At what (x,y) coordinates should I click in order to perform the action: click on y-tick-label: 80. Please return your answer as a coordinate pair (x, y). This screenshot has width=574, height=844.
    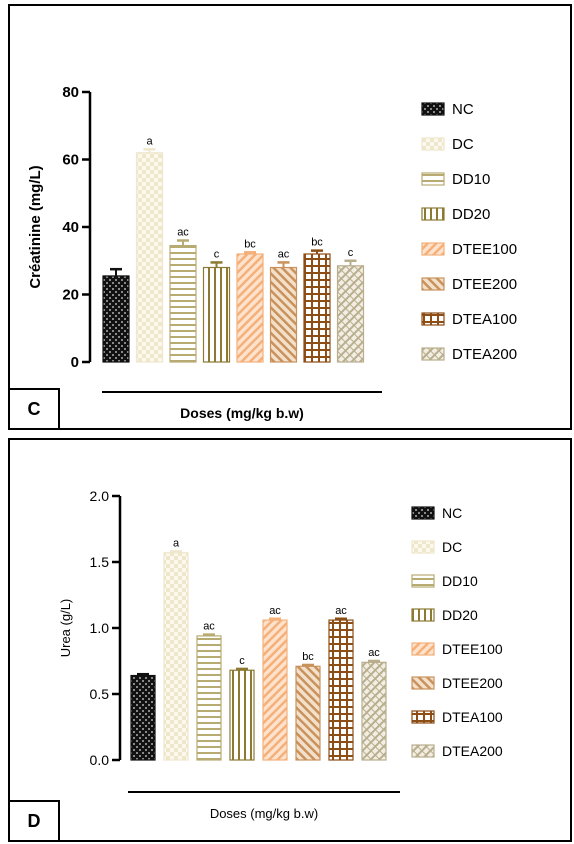
    Looking at the image, I should click on (70, 92).